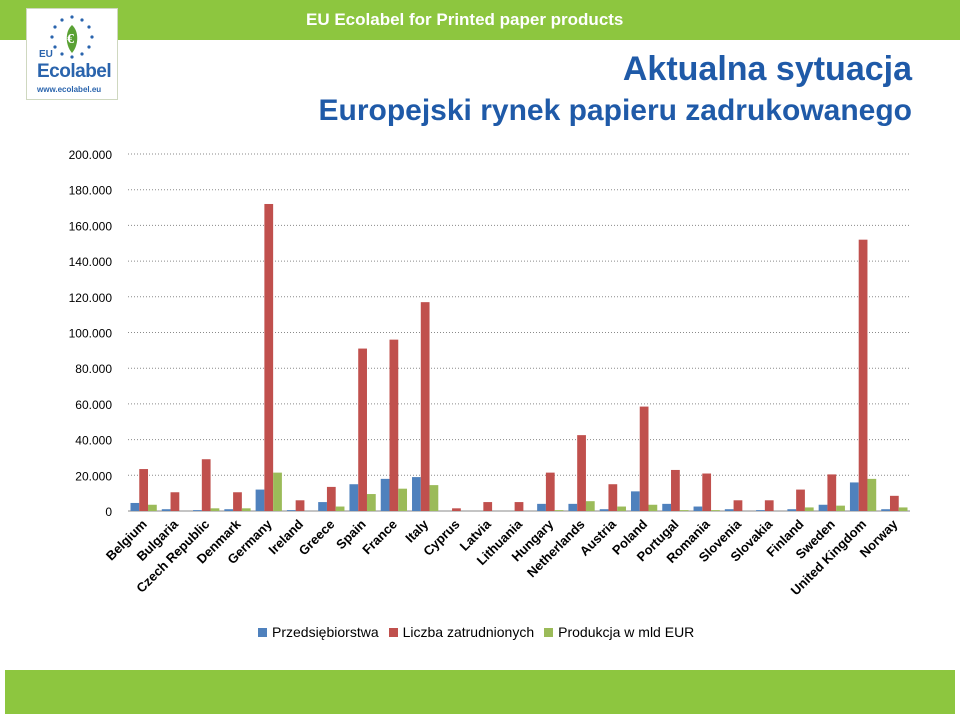  Describe the element at coordinates (379, 537) in the screenshot. I see `x-tick-label: France` at that location.